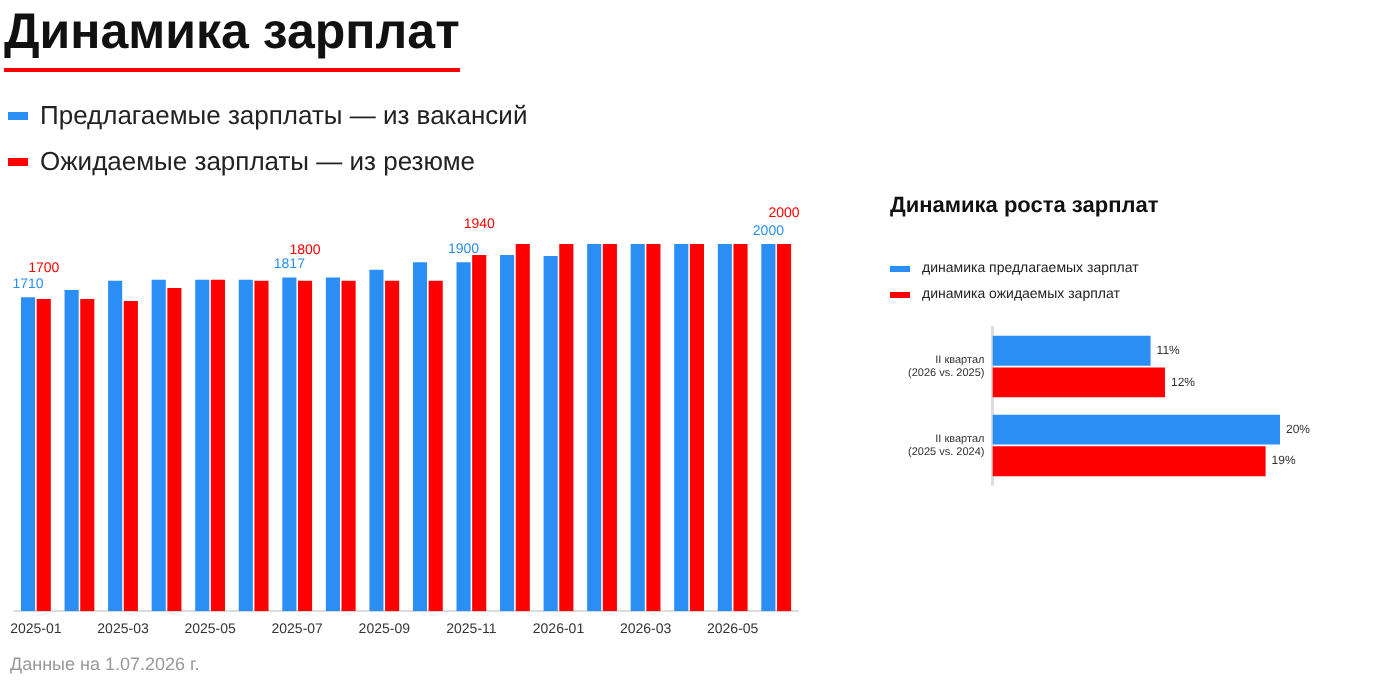 This screenshot has width=1380, height=690. What do you see at coordinates (1024, 206) in the screenshot?
I see `chart-title: Динамика роста зарплат` at bounding box center [1024, 206].